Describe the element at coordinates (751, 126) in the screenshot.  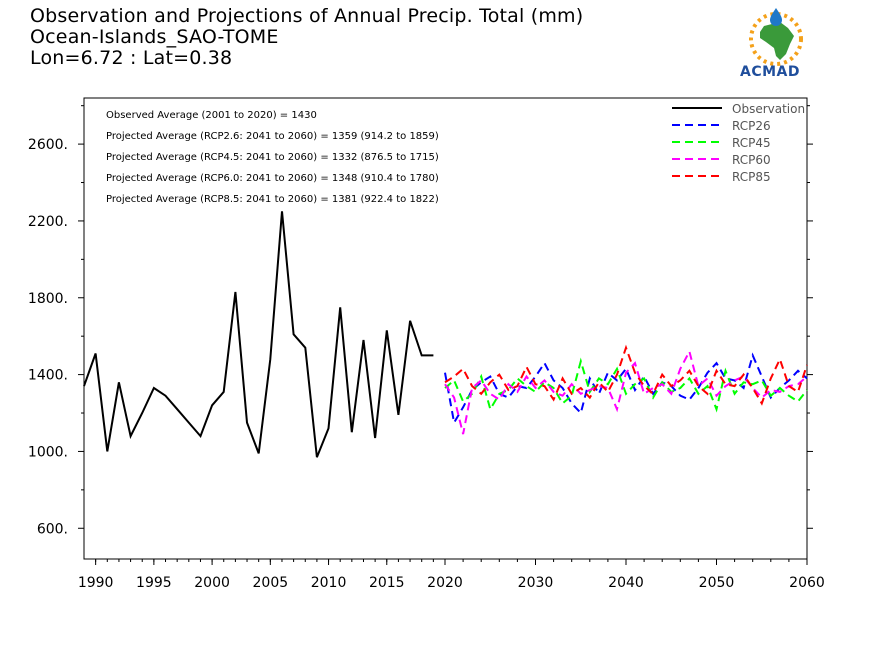
I see `legend-label-rcp26: RCP26` at that location.